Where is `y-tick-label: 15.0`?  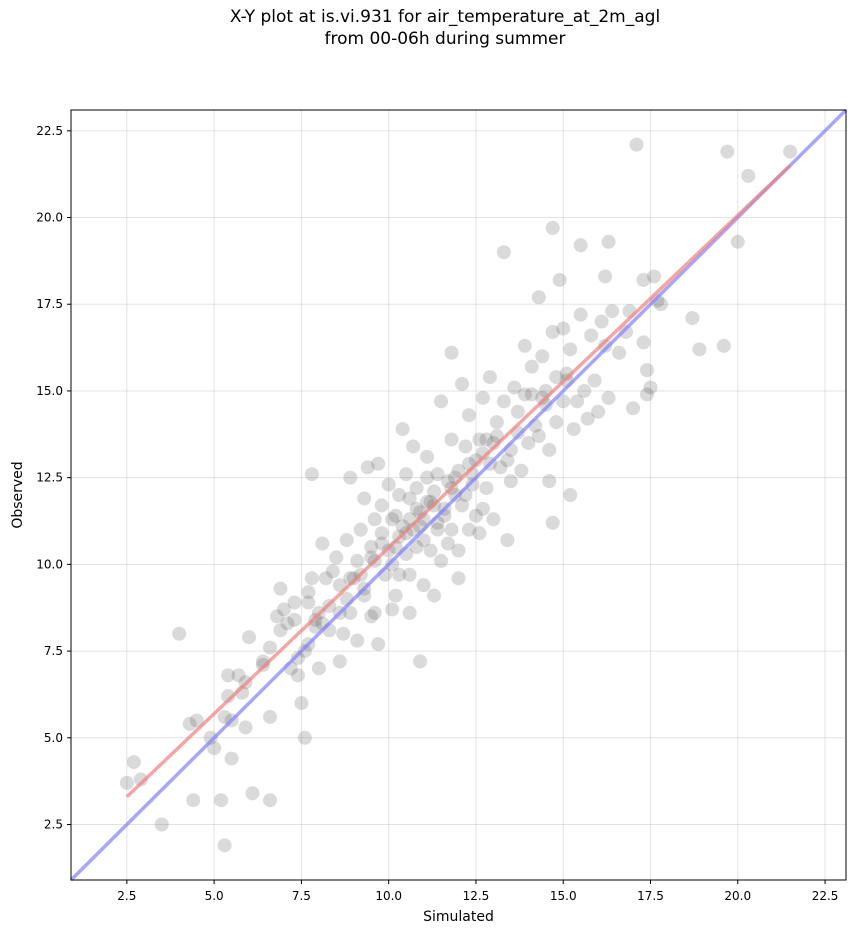
y-tick-label: 15.0 is located at coordinates (49, 391).